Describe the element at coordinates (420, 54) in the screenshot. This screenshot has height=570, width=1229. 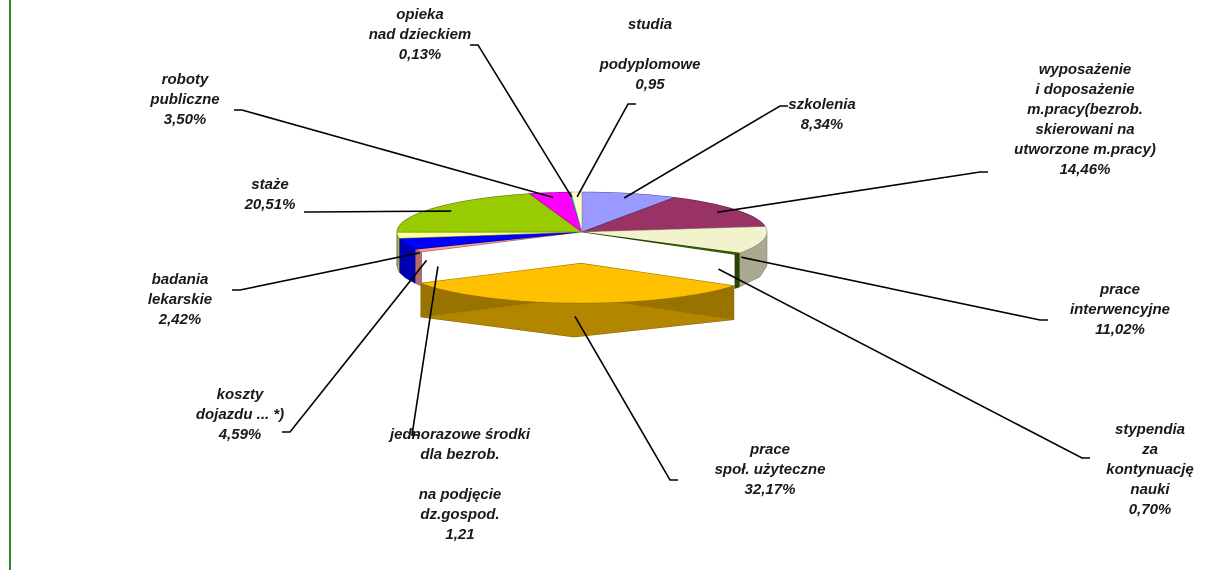
I see `value-label: 0,13%` at that location.